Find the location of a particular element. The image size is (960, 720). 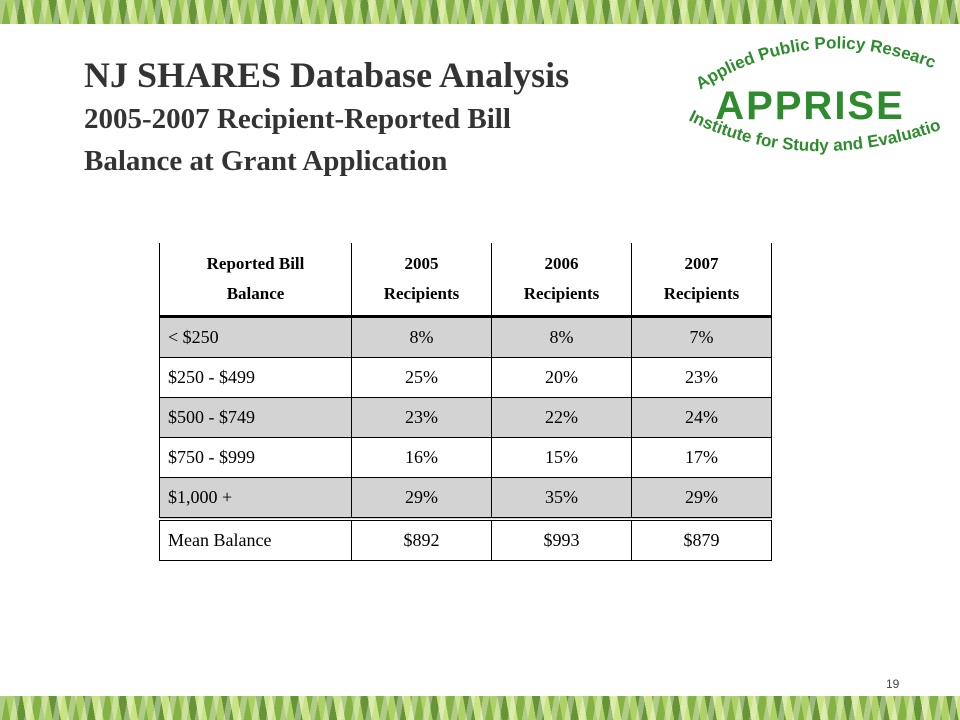

row-label: $750 - $999 is located at coordinates (255, 457).